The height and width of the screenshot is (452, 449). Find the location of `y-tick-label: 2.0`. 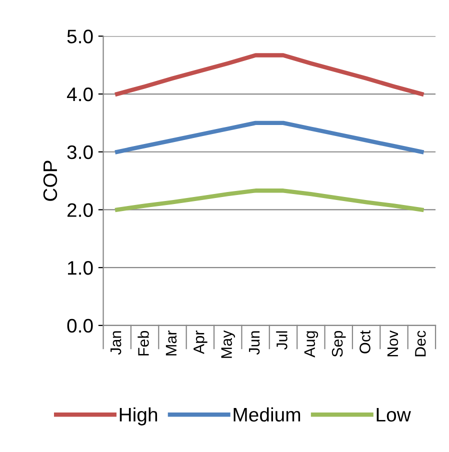

y-tick-label: 2.0 is located at coordinates (80, 210).